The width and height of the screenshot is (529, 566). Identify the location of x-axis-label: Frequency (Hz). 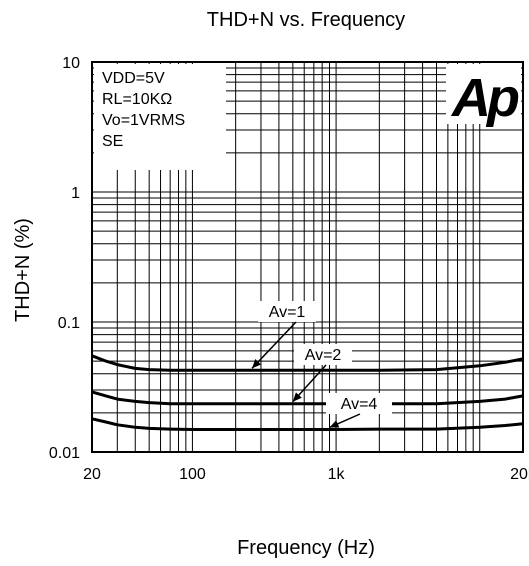
(306, 548).